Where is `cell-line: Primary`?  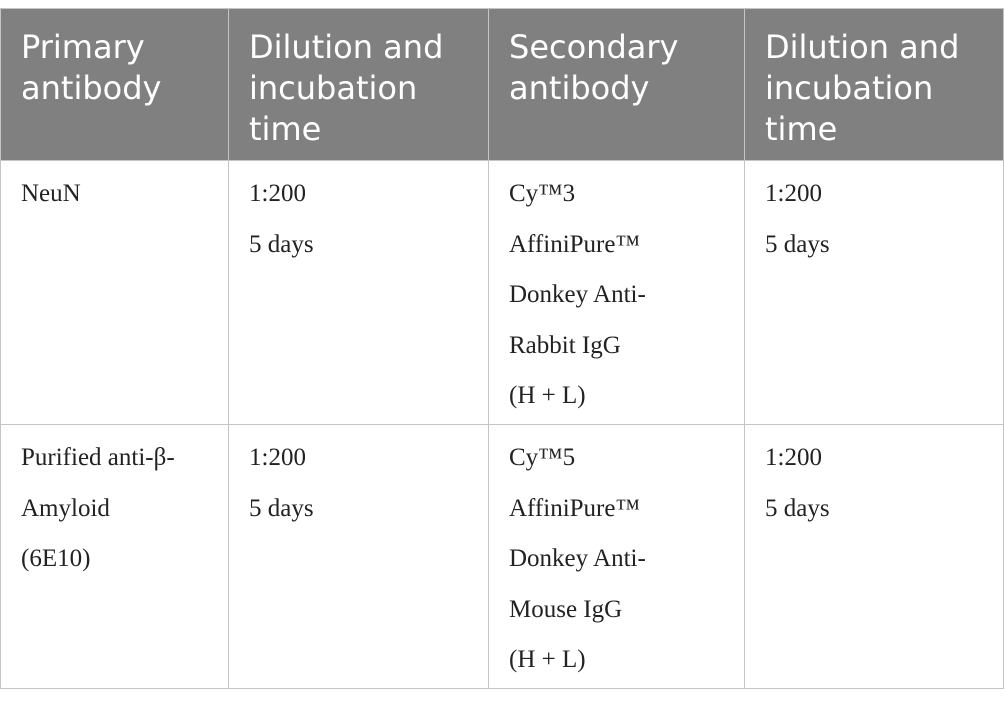
cell-line: Primary is located at coordinates (83, 47).